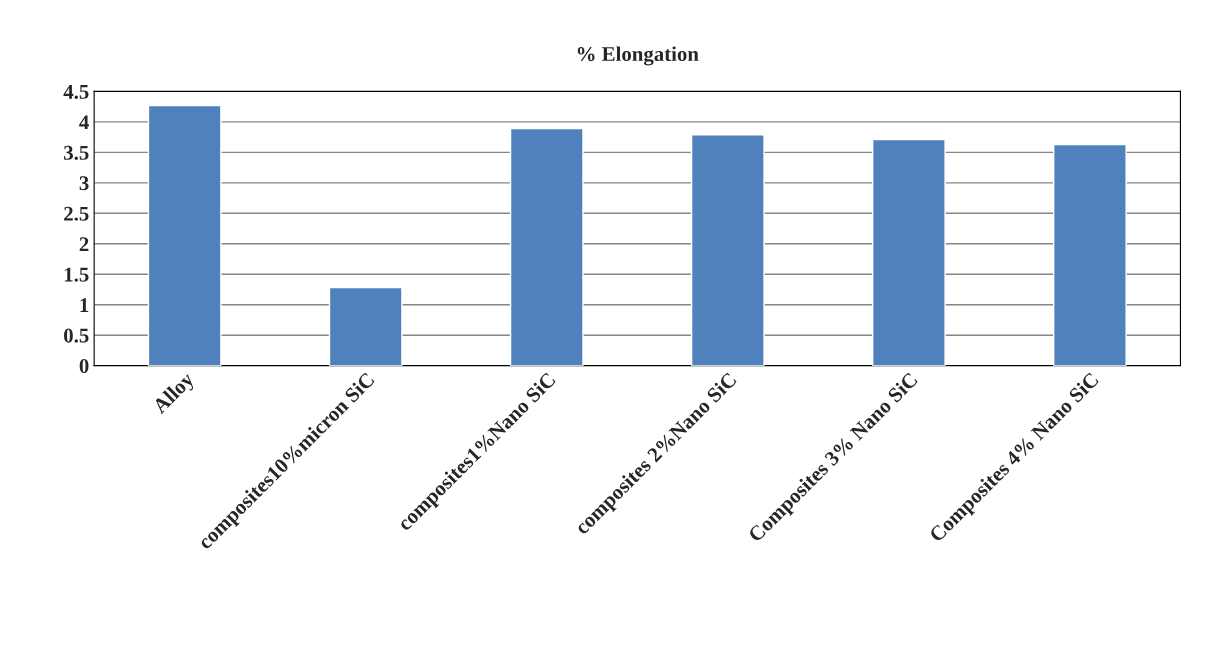 The width and height of the screenshot is (1207, 653). What do you see at coordinates (84, 366) in the screenshot?
I see `y-tick-label: 0` at bounding box center [84, 366].